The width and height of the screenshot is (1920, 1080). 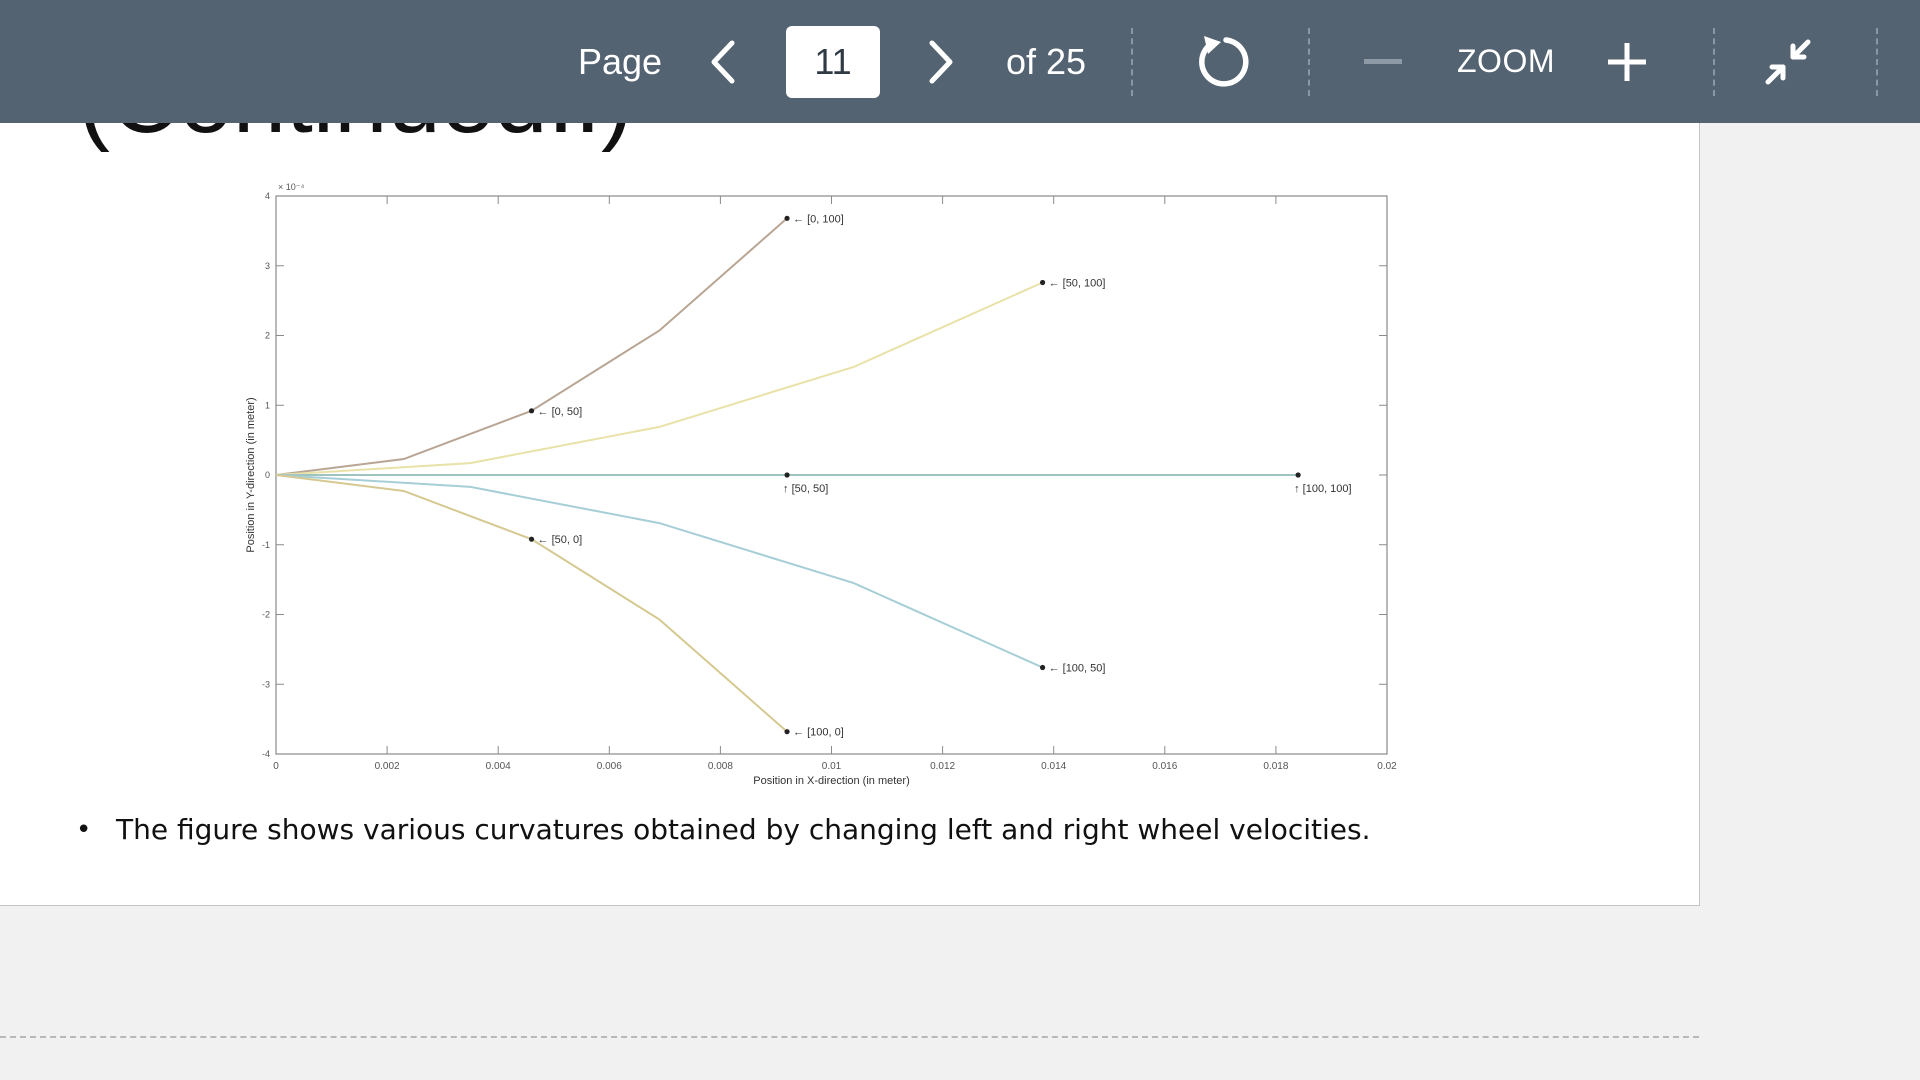 I want to click on y-tick-label: -1, so click(x=266, y=545).